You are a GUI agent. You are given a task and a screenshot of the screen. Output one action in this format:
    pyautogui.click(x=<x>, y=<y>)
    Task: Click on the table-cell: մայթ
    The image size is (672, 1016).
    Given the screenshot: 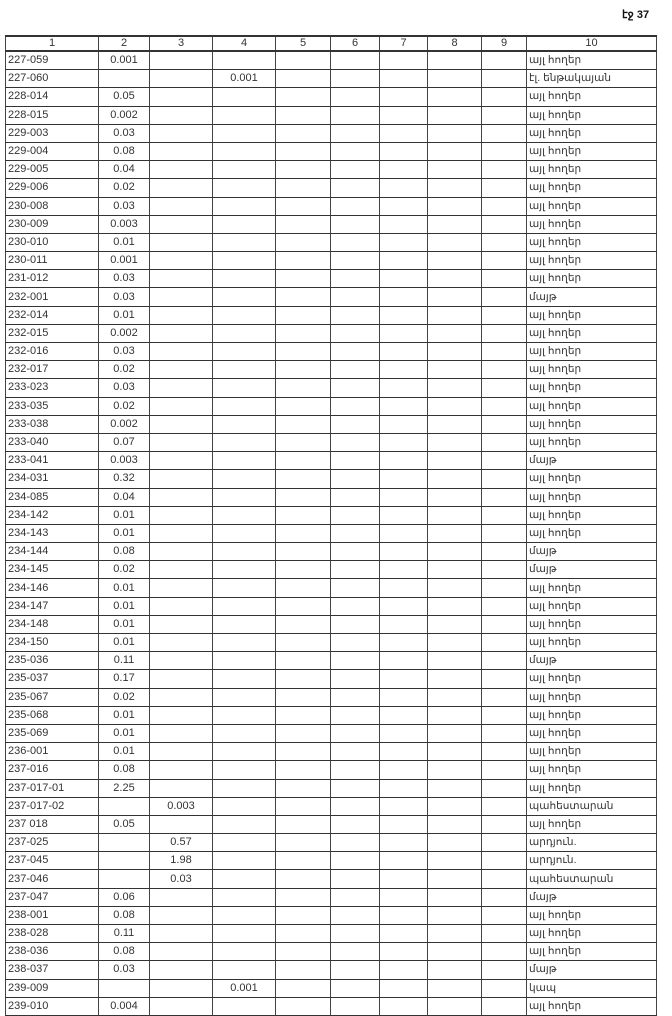 What is the action you would take?
    pyautogui.click(x=591, y=897)
    